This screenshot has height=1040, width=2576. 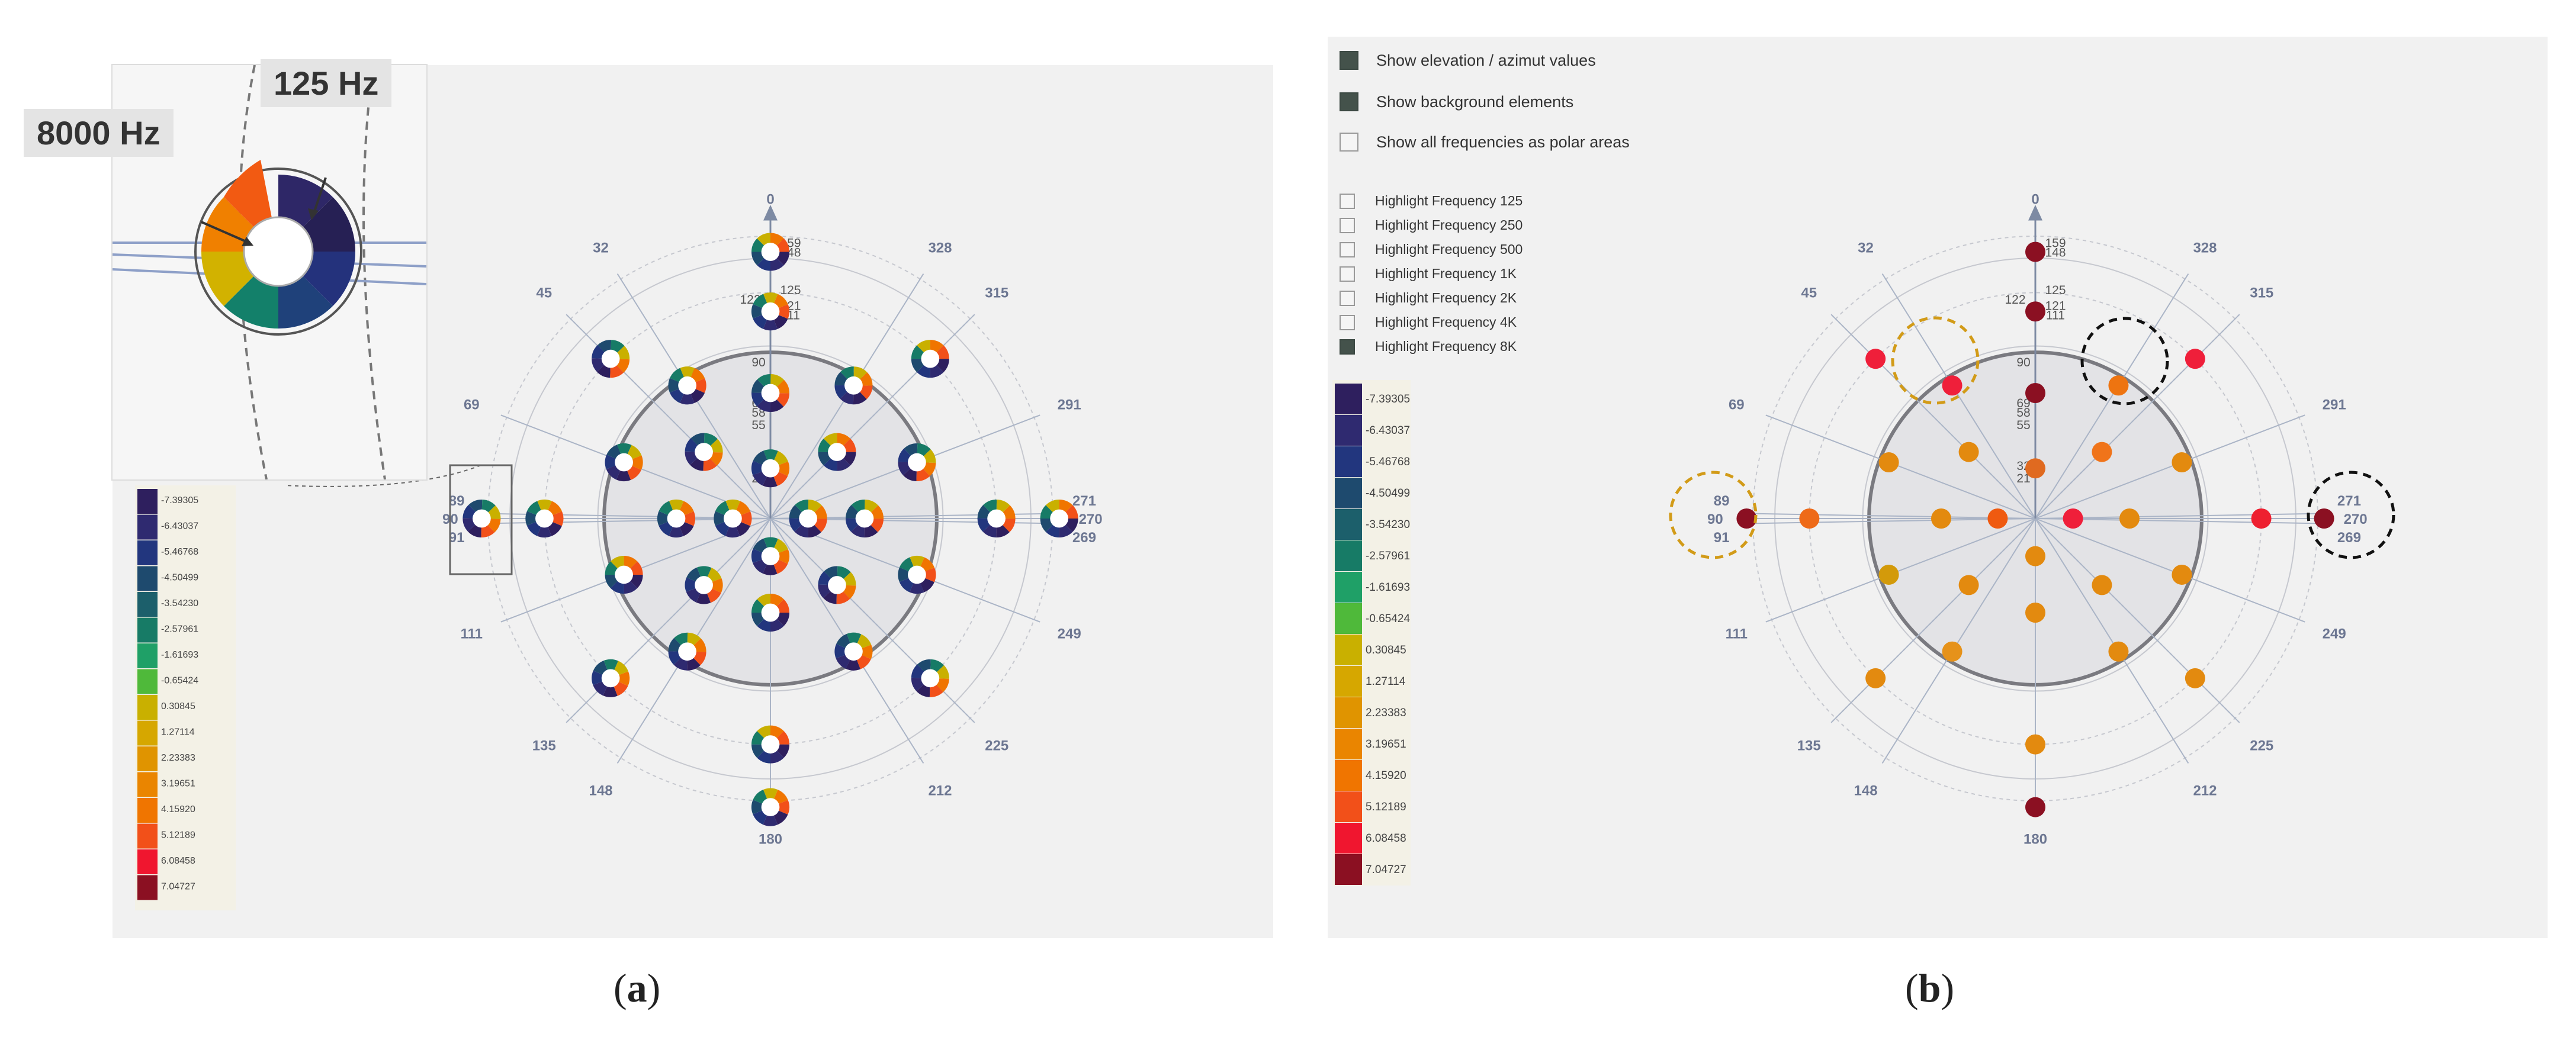 I want to click on ring-label: 69, so click(x=2023, y=403).